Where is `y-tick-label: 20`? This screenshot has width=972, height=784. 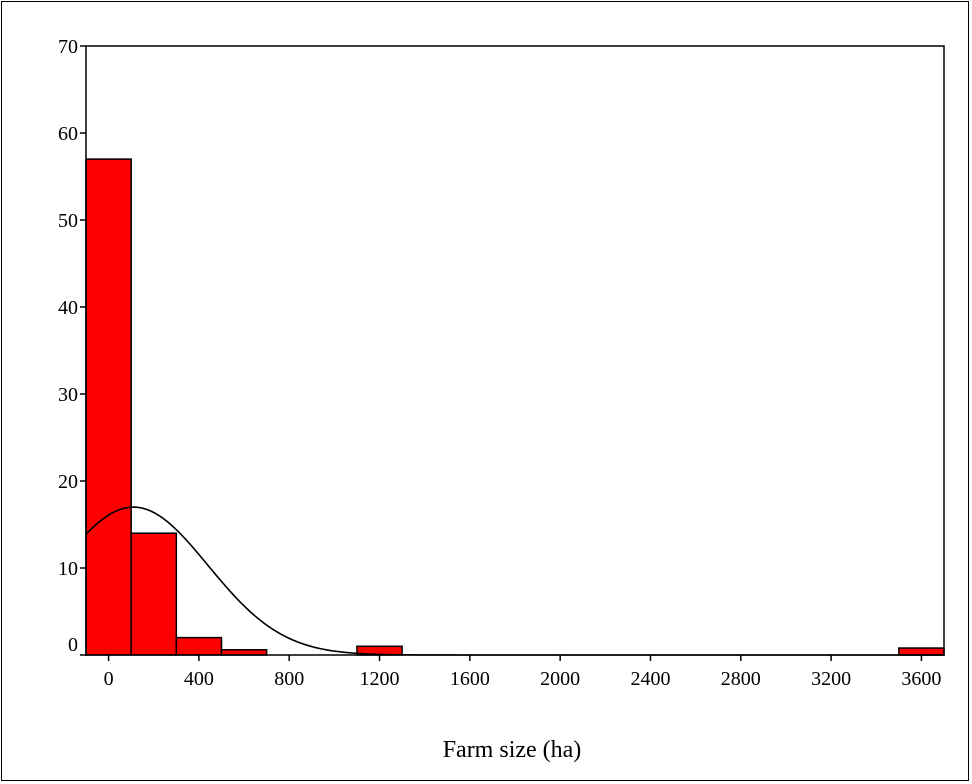 y-tick-label: 20 is located at coordinates (68, 482).